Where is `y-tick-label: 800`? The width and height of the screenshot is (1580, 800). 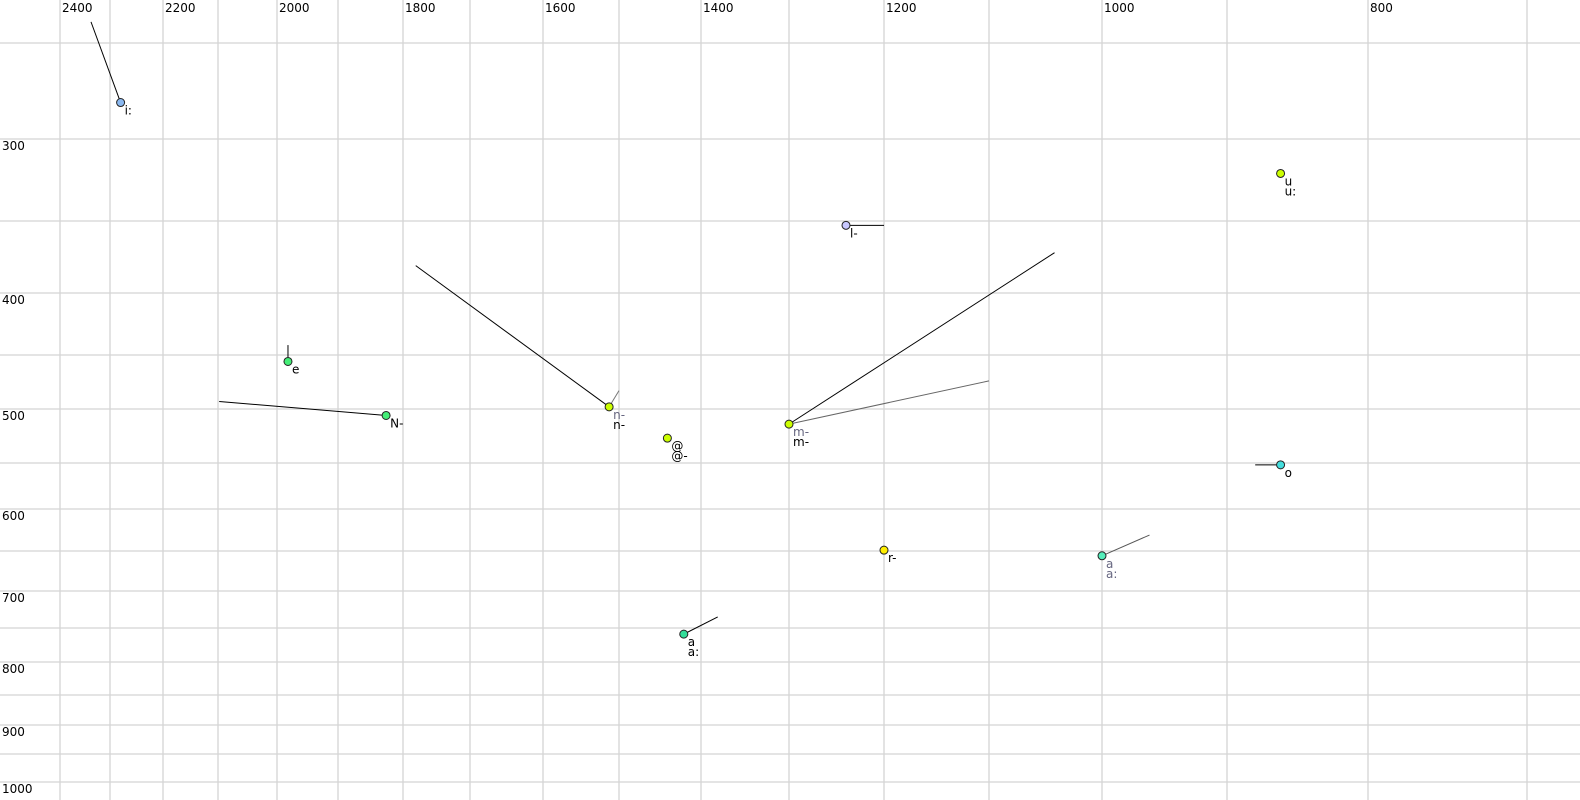
y-tick-label: 800 is located at coordinates (13, 669).